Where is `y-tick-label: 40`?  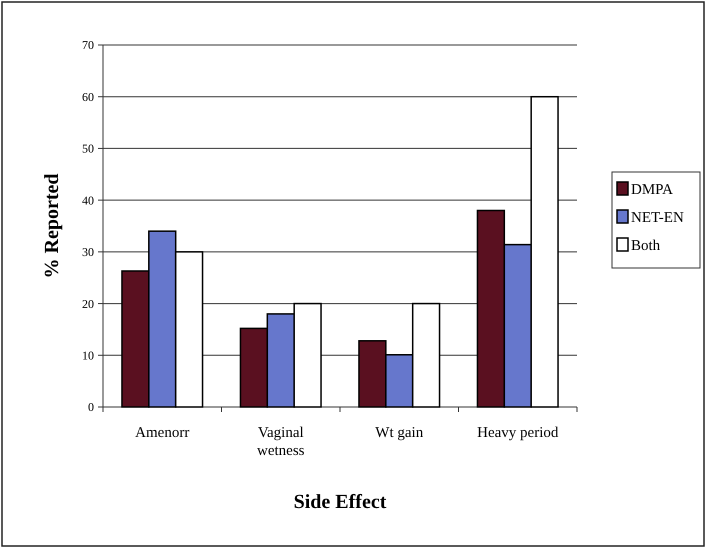 y-tick-label: 40 is located at coordinates (88, 200).